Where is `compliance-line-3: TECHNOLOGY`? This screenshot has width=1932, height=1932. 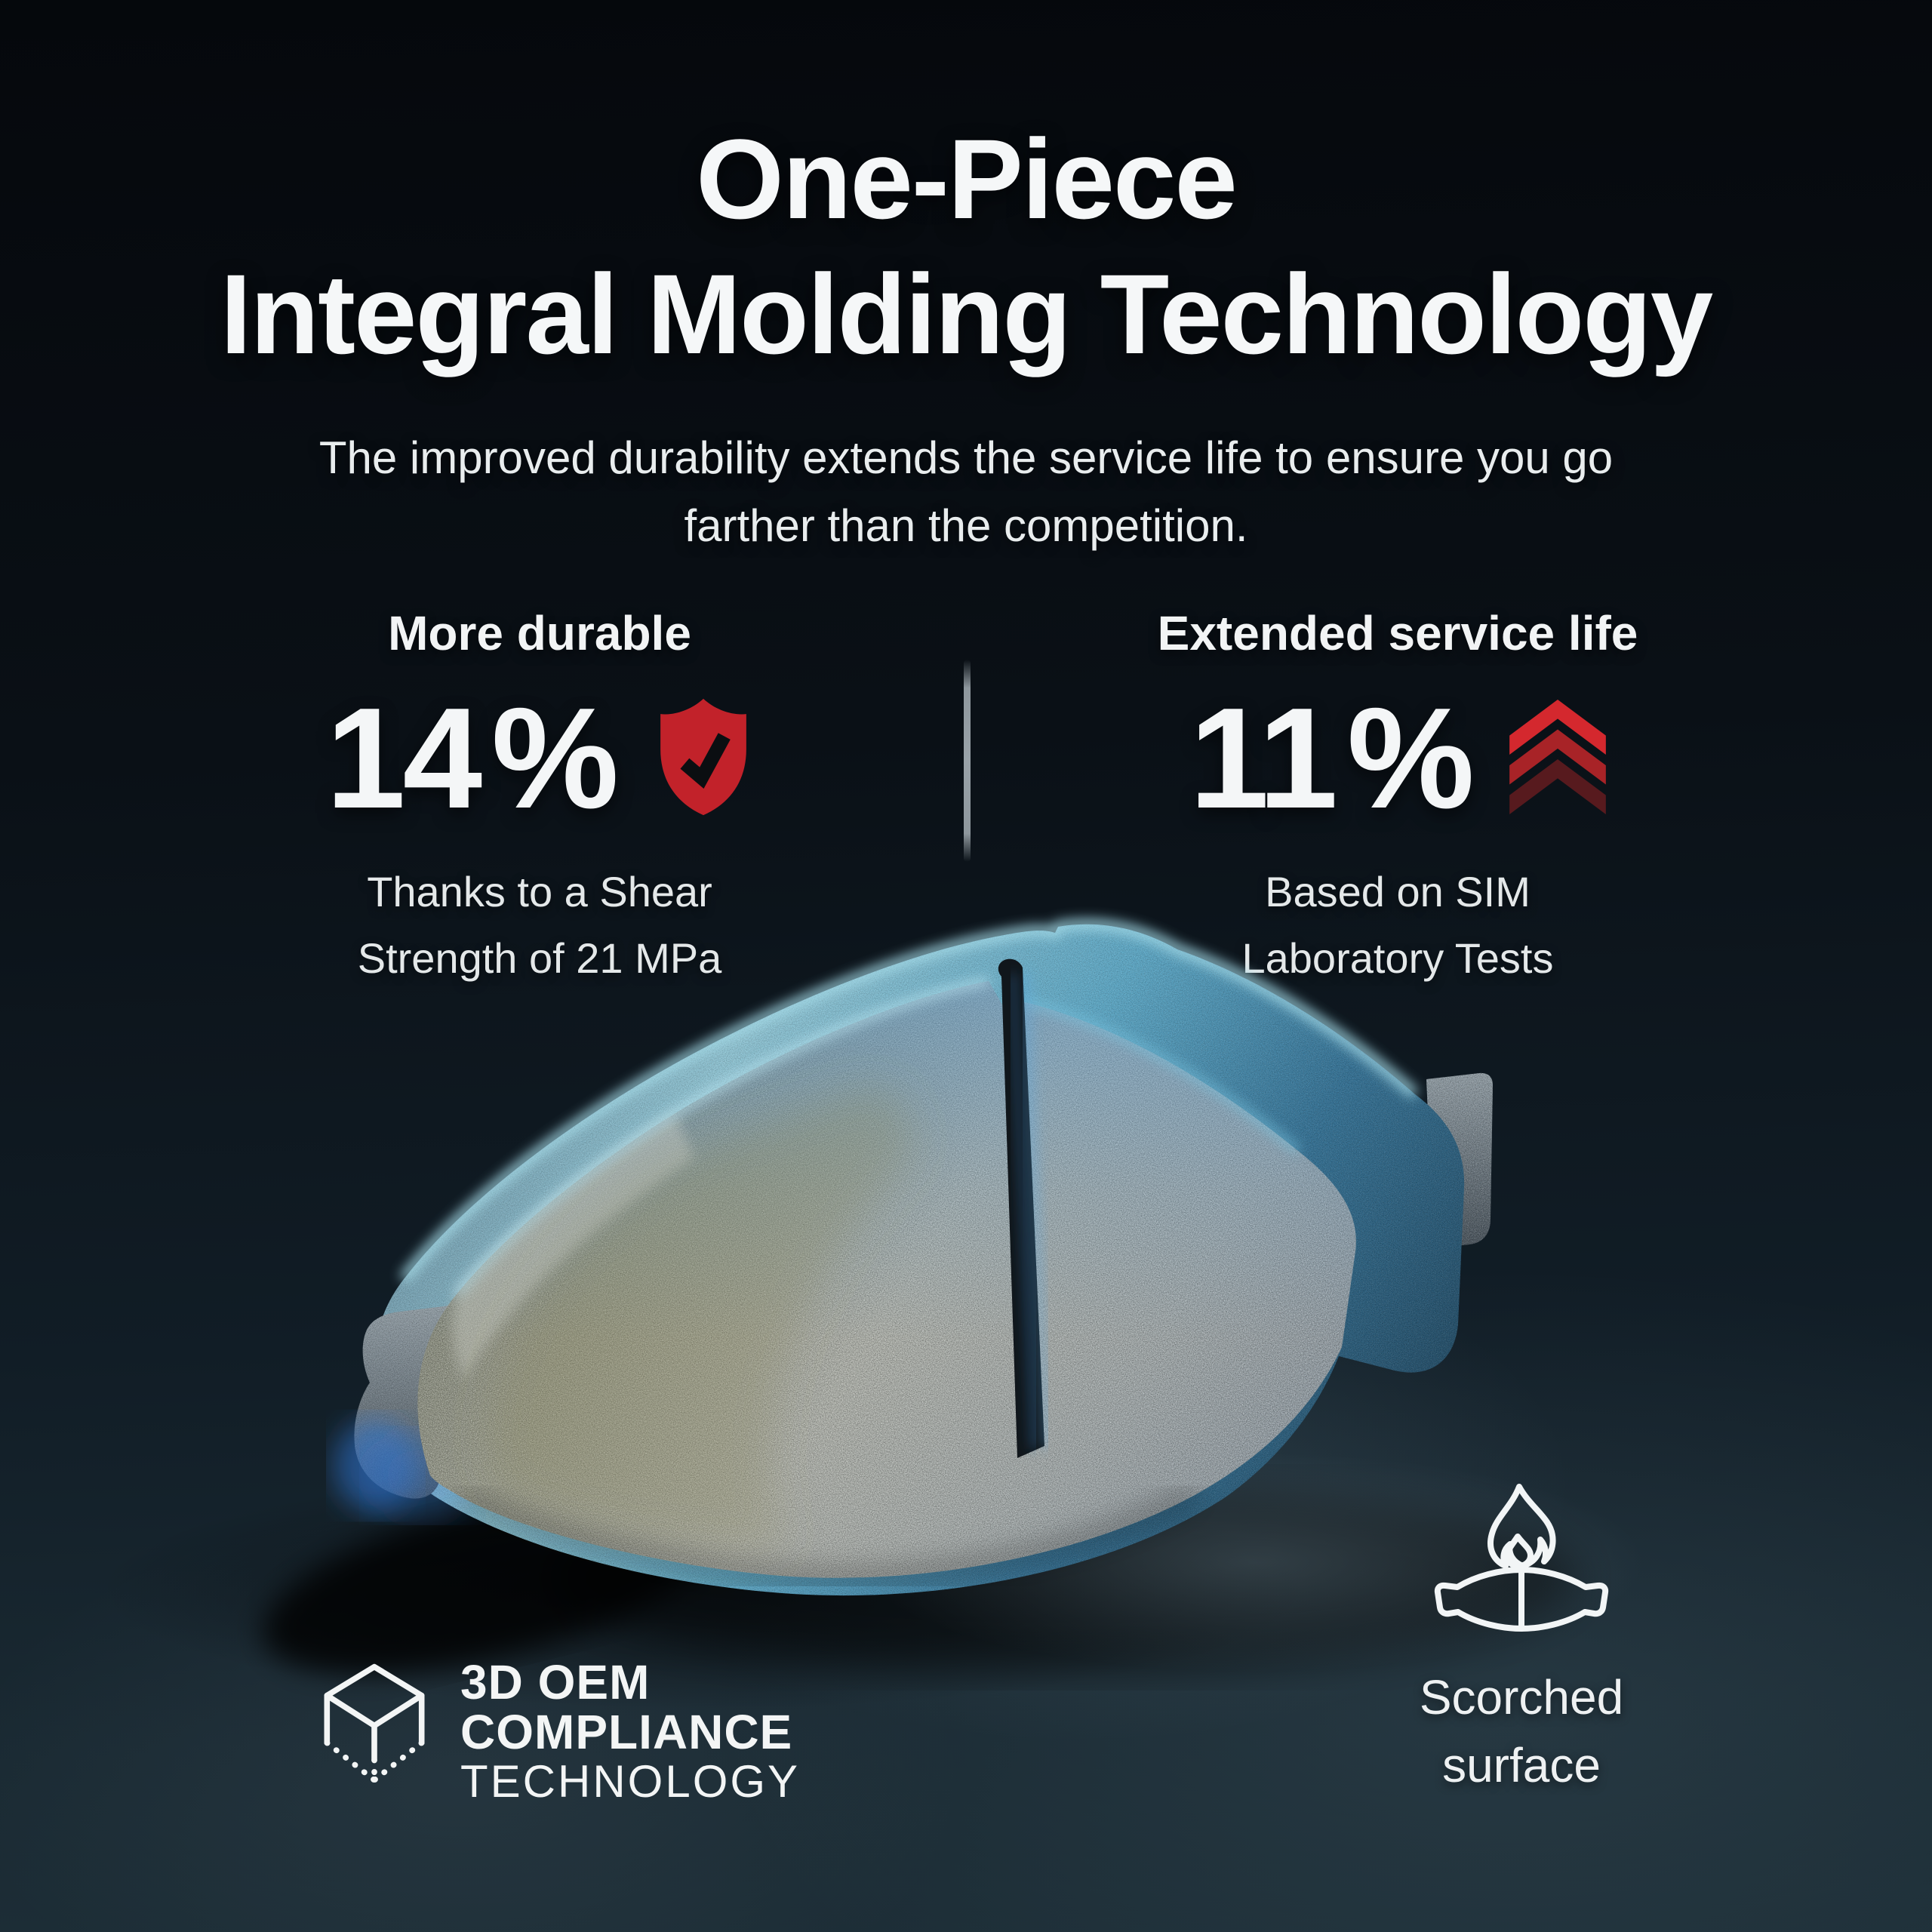 compliance-line-3: TECHNOLOGY is located at coordinates (630, 1781).